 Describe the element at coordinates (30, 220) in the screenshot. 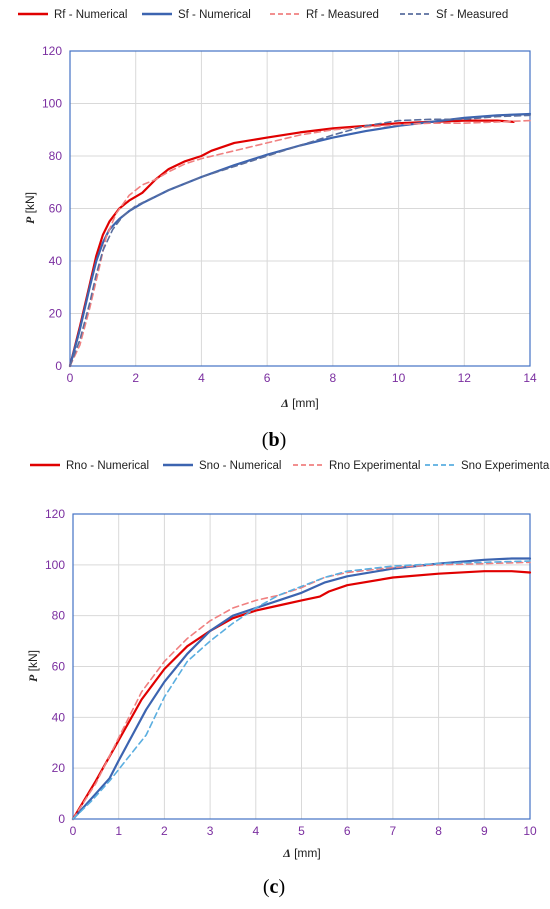

I see `y-axis-symbol-b: P` at that location.